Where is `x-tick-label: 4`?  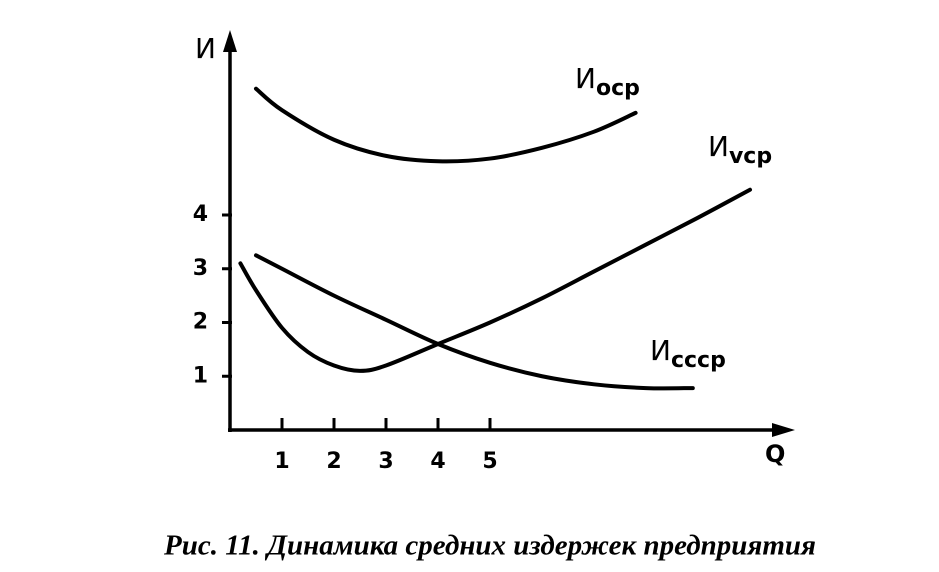 x-tick-label: 4 is located at coordinates (437, 461).